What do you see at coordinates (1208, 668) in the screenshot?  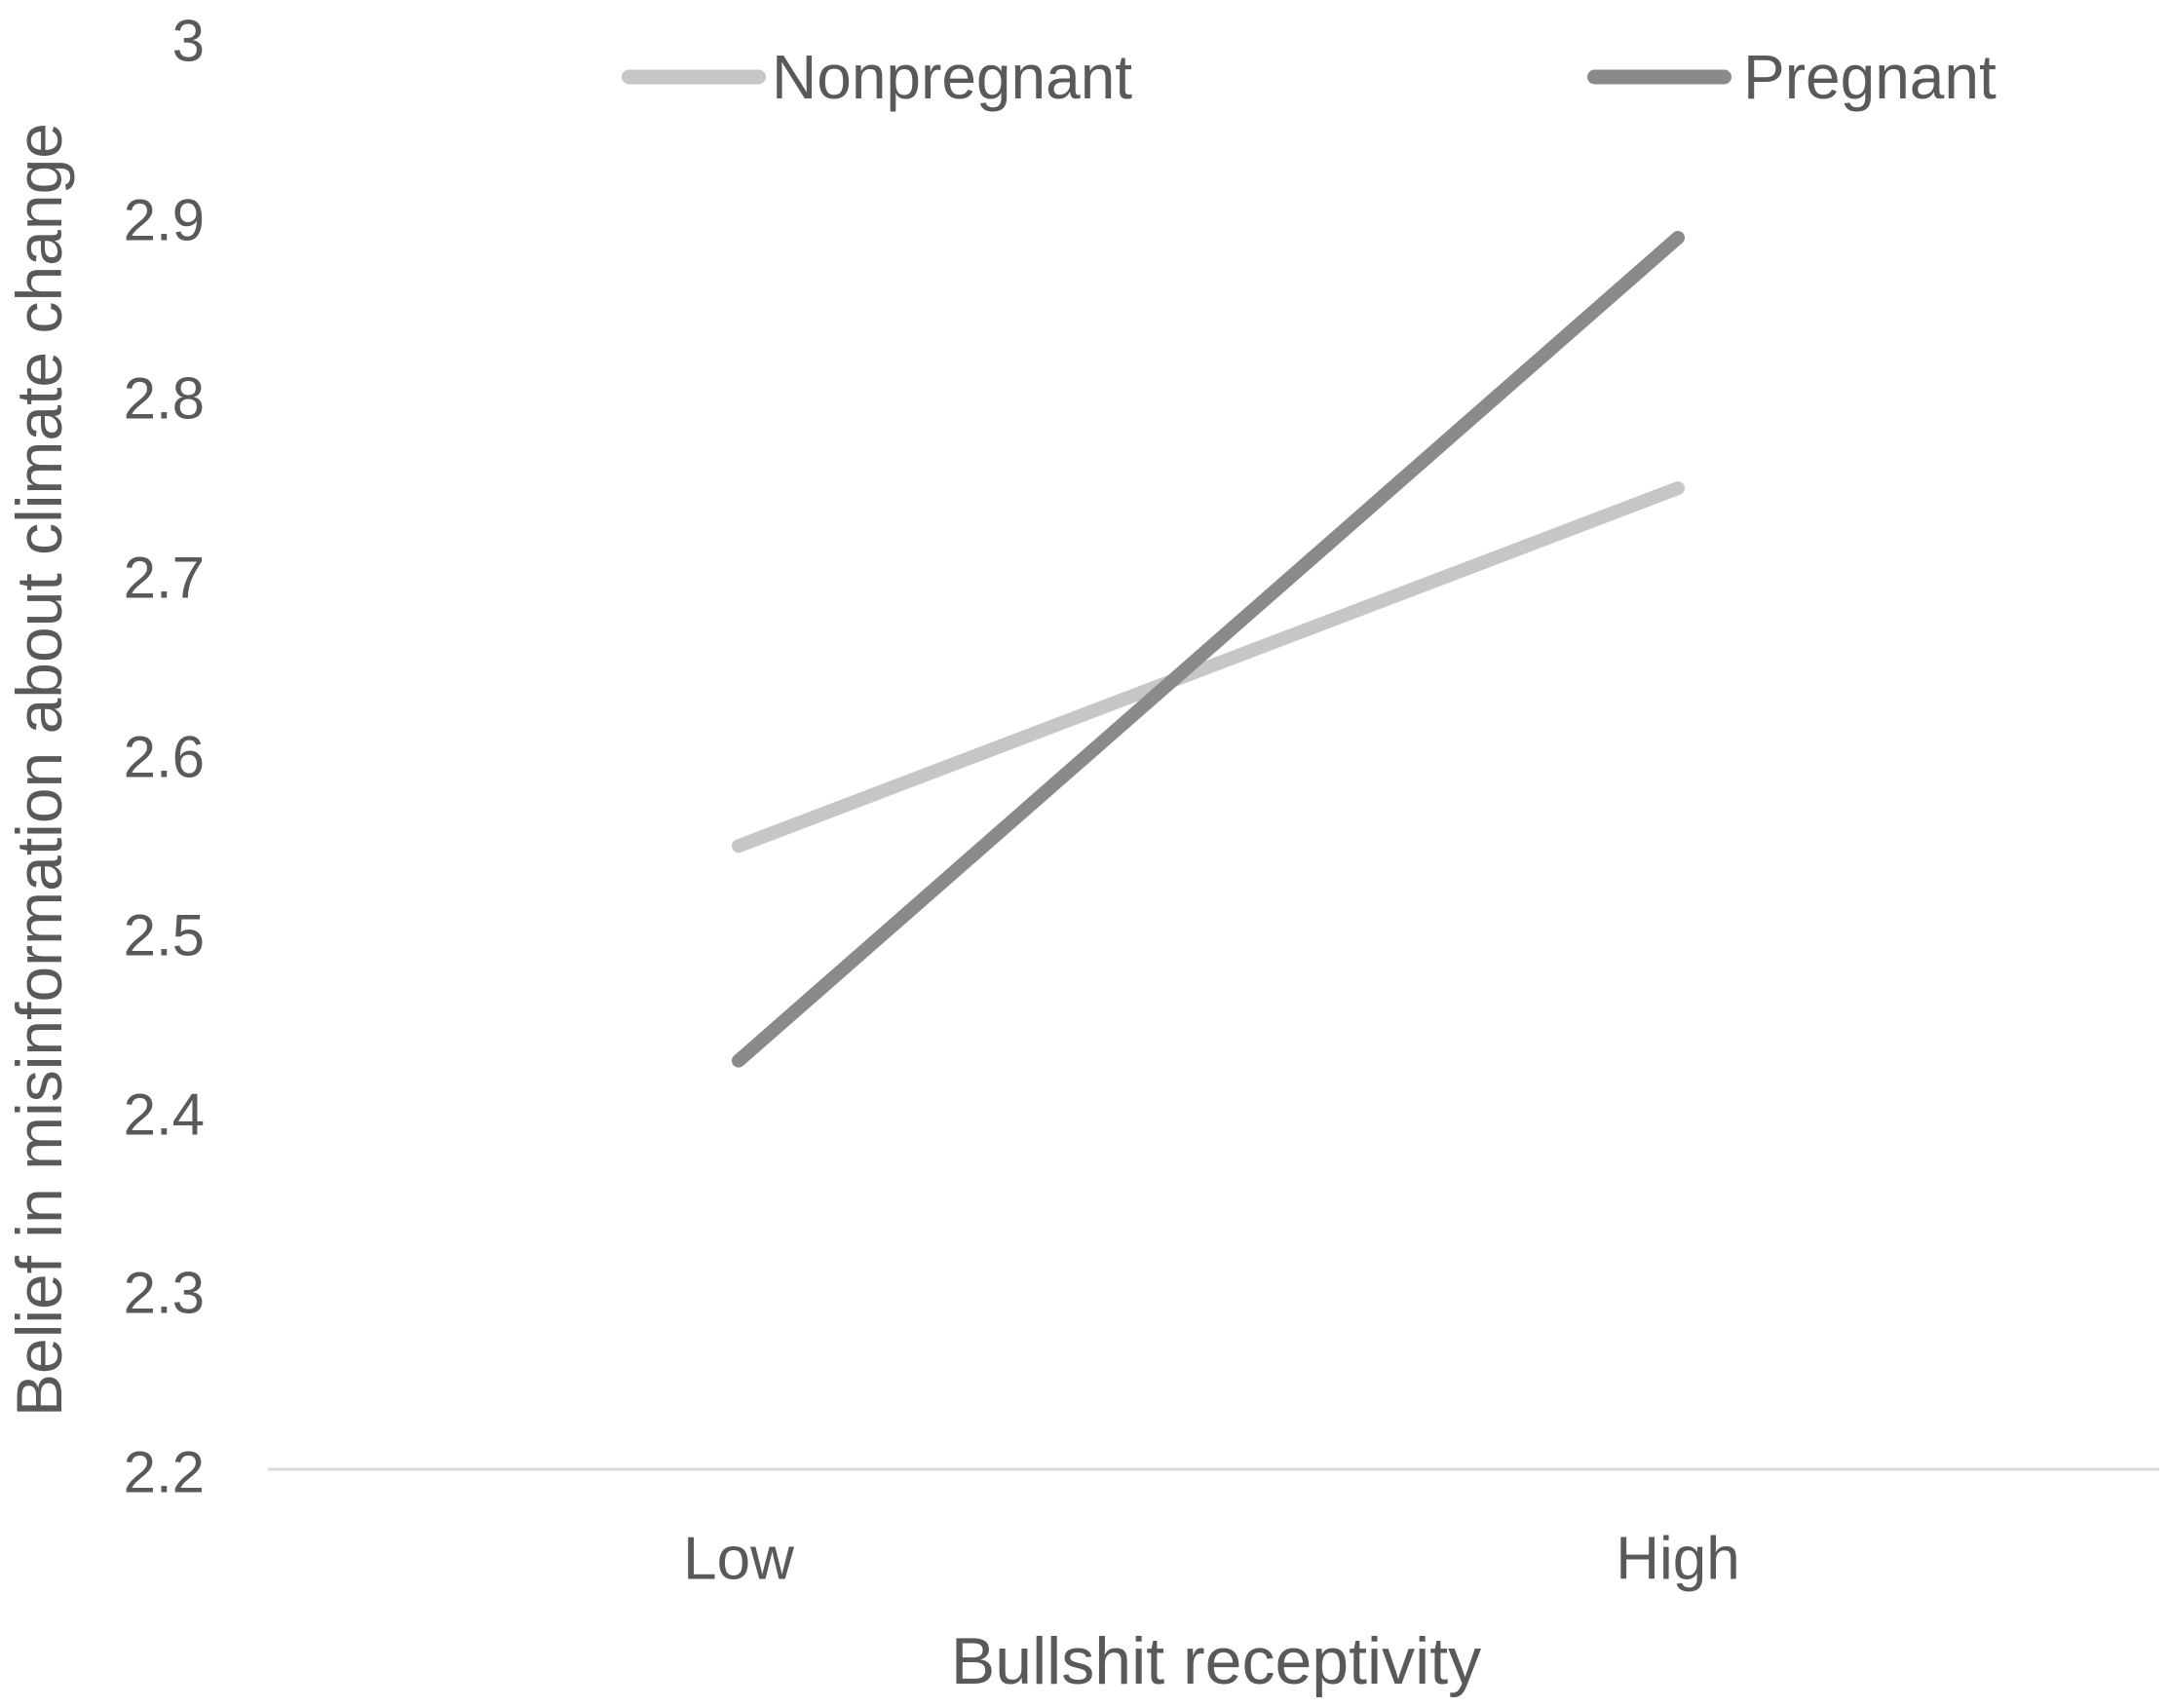 I see `series-line-nonpregnant` at bounding box center [1208, 668].